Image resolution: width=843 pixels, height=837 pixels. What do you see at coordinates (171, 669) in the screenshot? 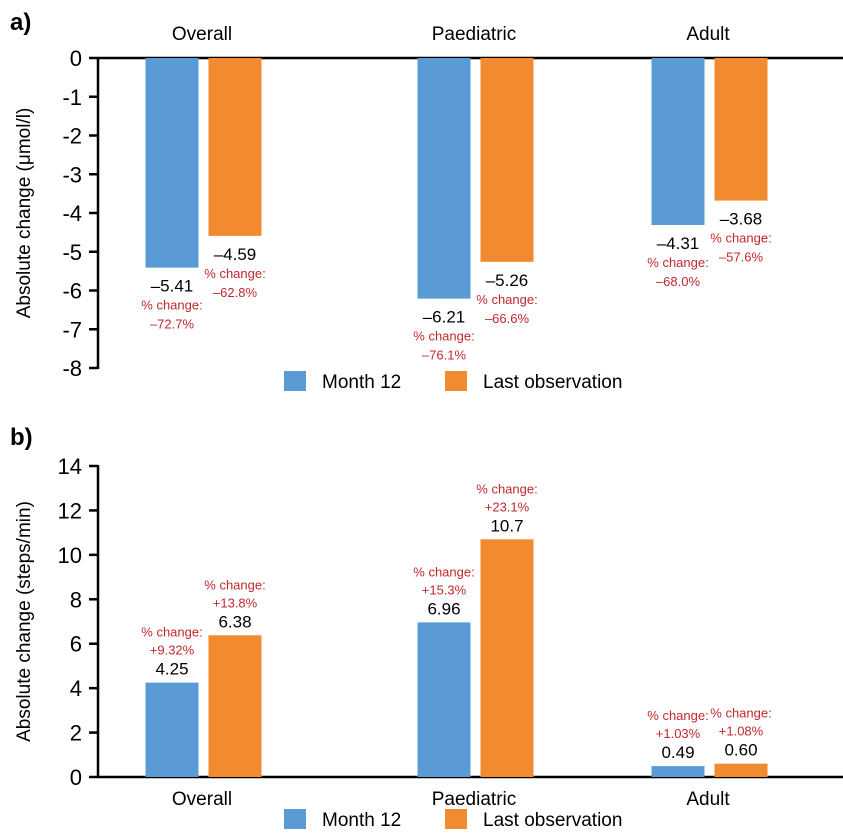
I see `value-label: 4.25` at bounding box center [171, 669].